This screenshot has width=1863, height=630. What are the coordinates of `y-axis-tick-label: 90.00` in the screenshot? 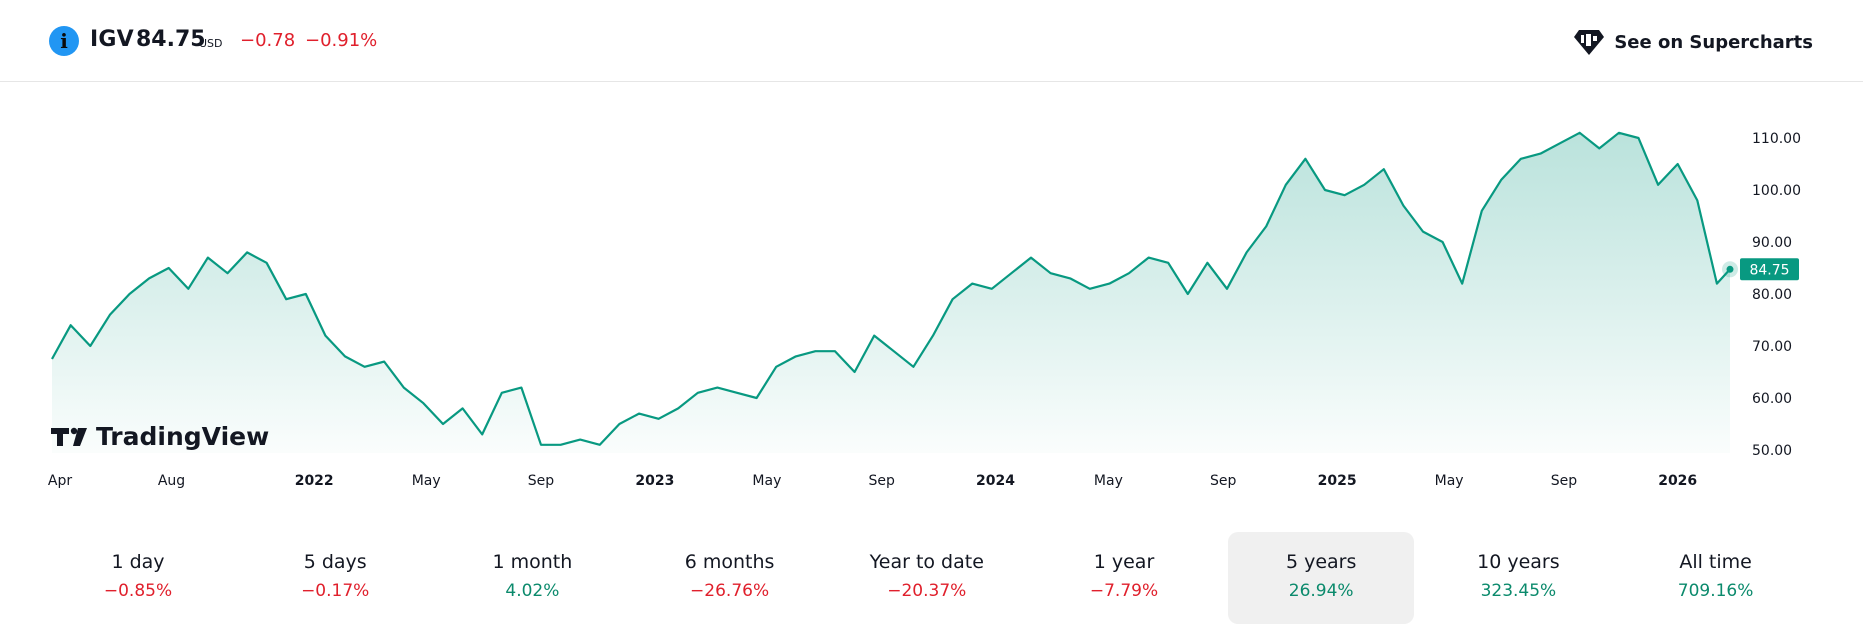 It's located at (1772, 243).